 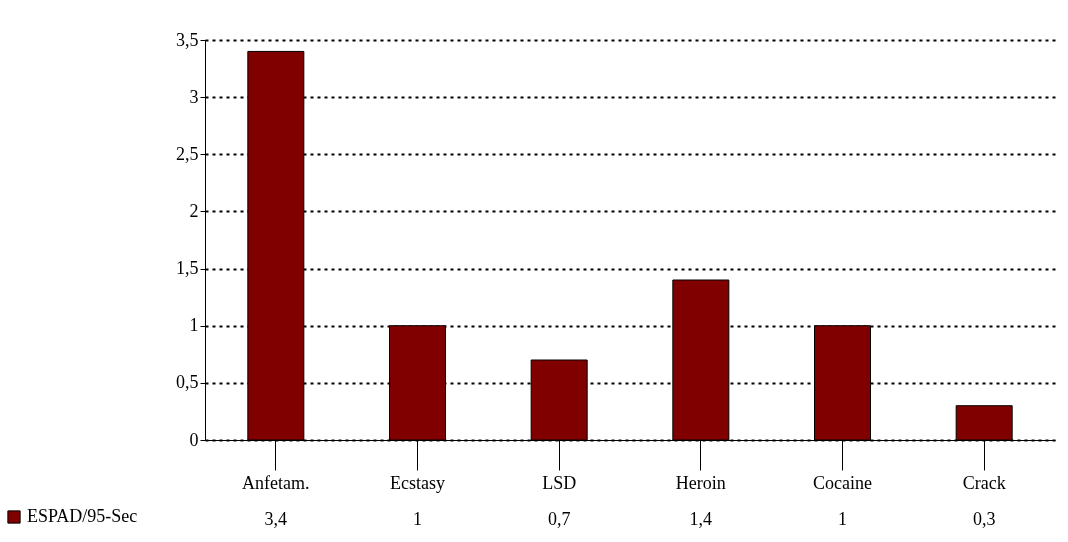 What do you see at coordinates (82, 516) in the screenshot?
I see `legend-label: ESPAD/95-Sec` at bounding box center [82, 516].